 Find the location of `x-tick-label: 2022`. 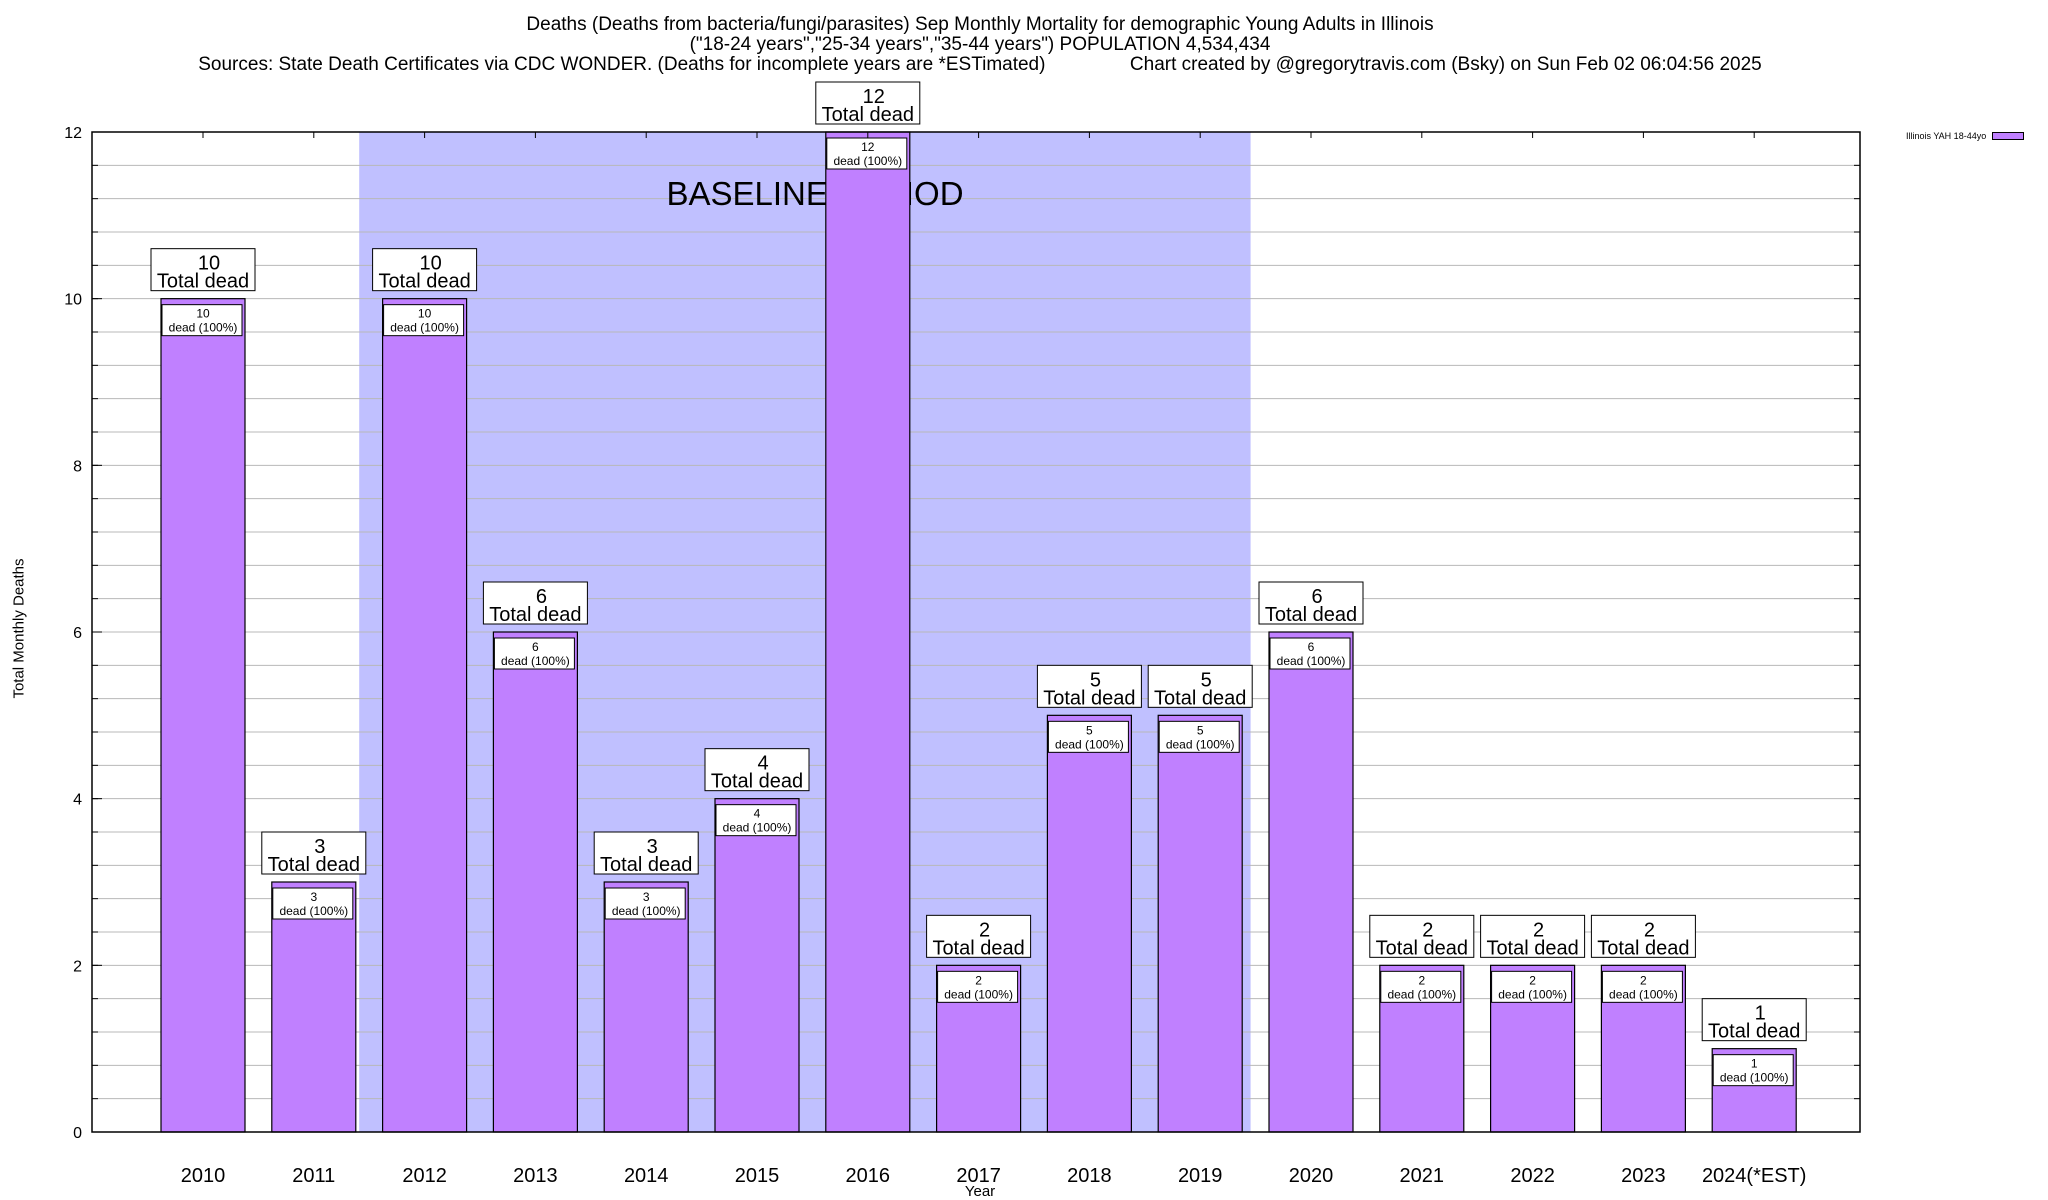

x-tick-label: 2022 is located at coordinates (1532, 1176).